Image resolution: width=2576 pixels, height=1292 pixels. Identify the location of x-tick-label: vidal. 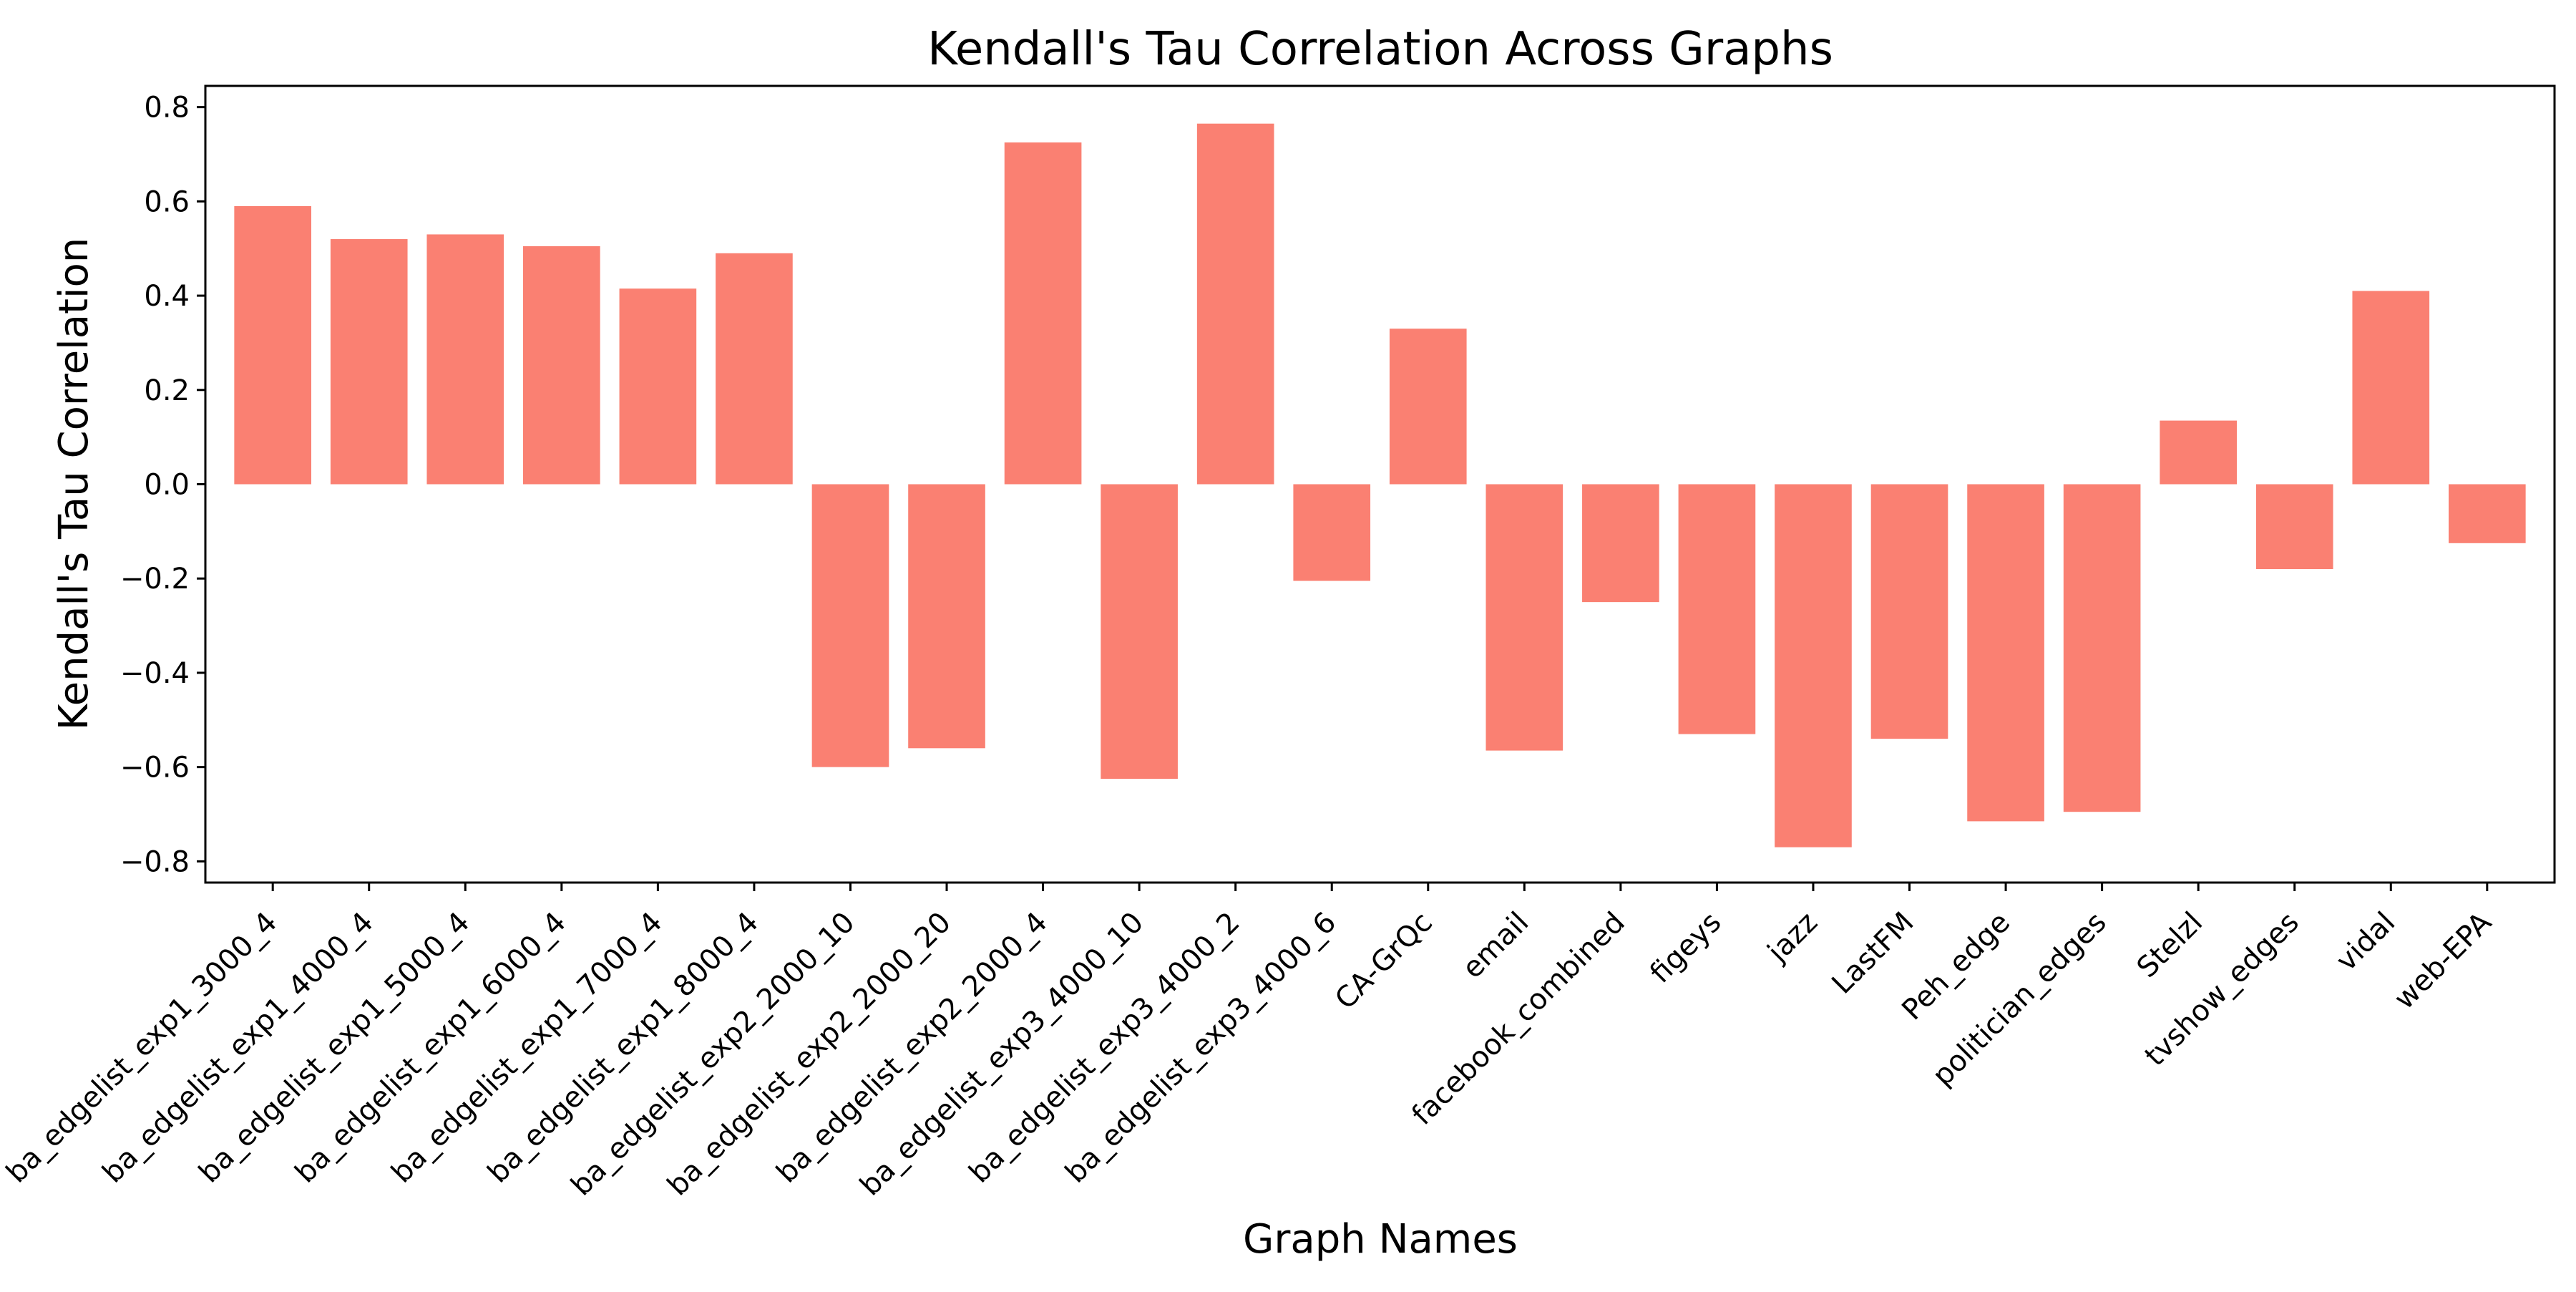
(2365, 942).